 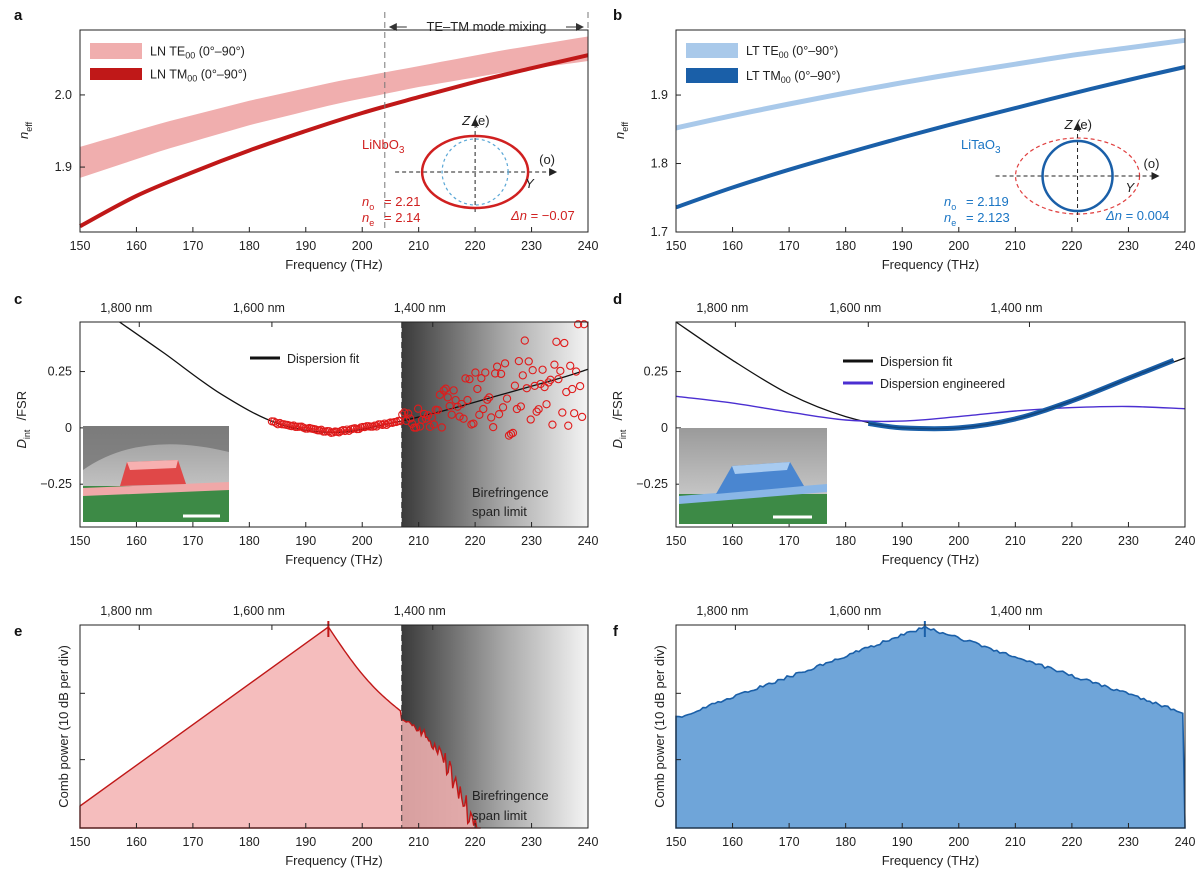 I want to click on dn-label-b: Δn = 0.004, so click(x=1137, y=215).